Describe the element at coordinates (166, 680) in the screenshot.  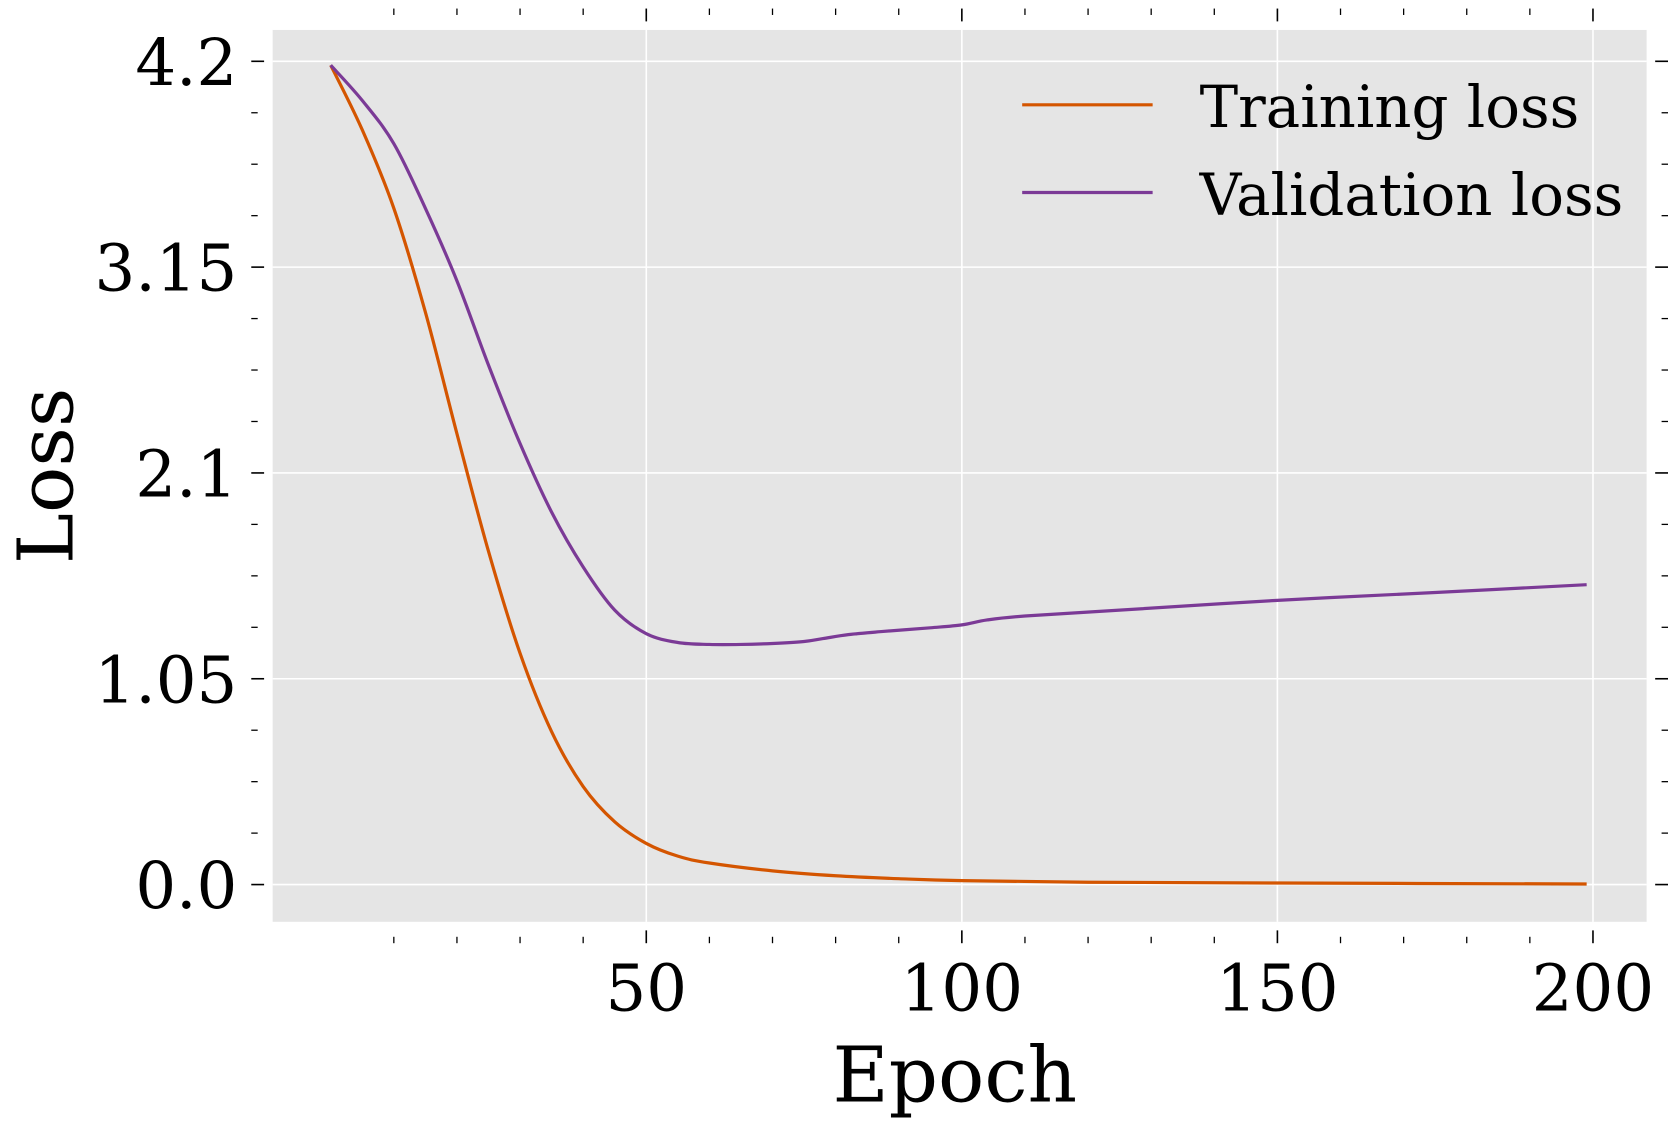
I see `y-tick-label: 1.05` at that location.